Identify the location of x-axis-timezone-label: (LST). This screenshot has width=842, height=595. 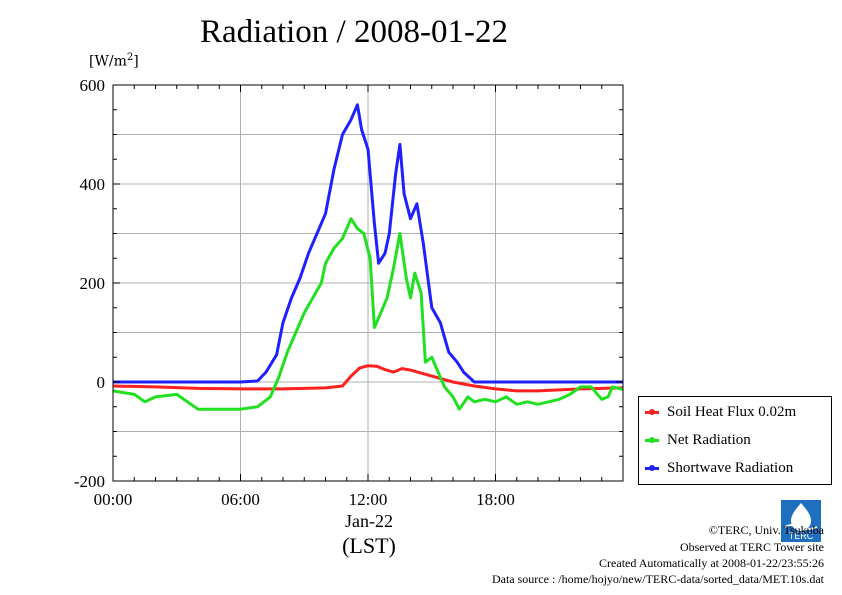
(369, 545).